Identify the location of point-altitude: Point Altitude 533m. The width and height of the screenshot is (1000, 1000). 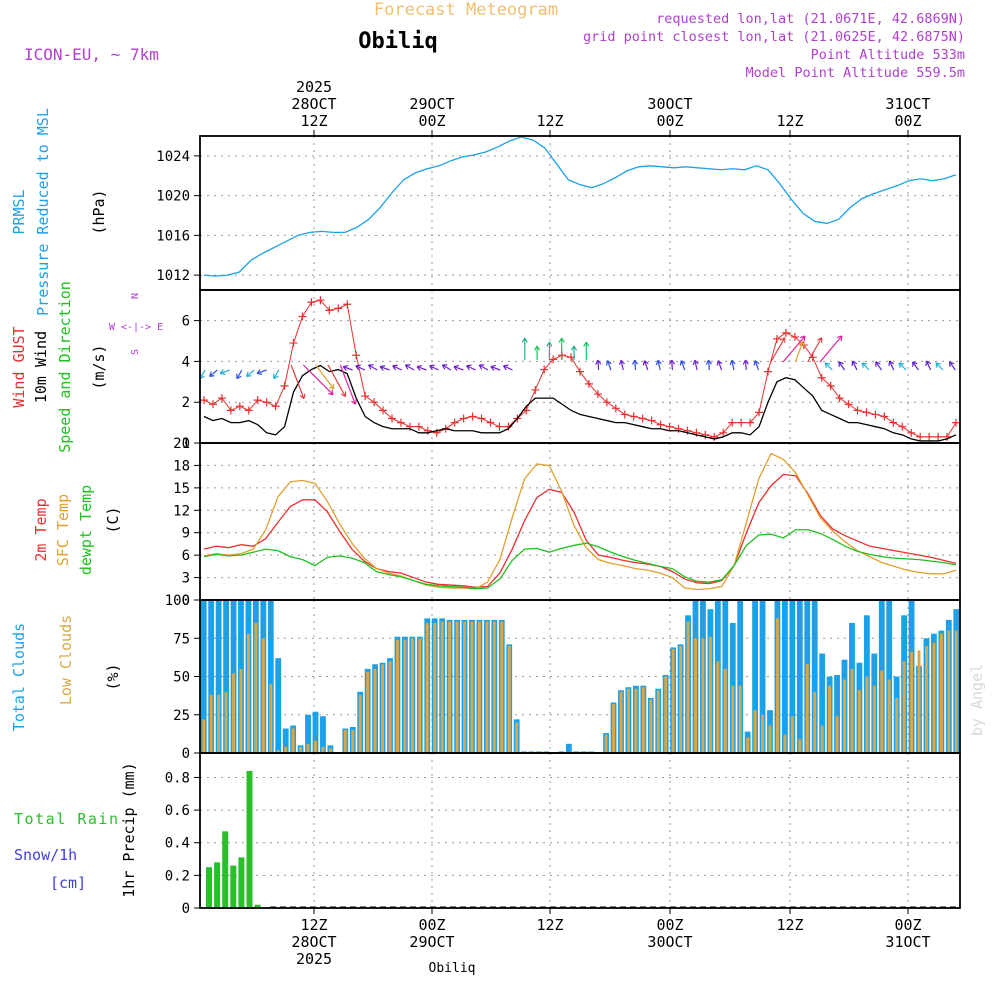
(888, 55).